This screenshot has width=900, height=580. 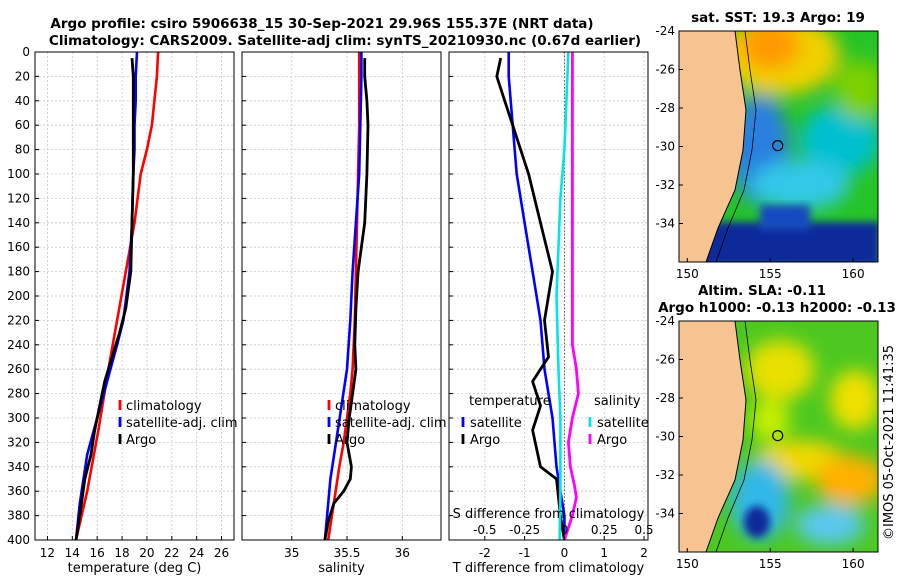 I want to click on y-tick-label: 260, so click(x=18, y=369).